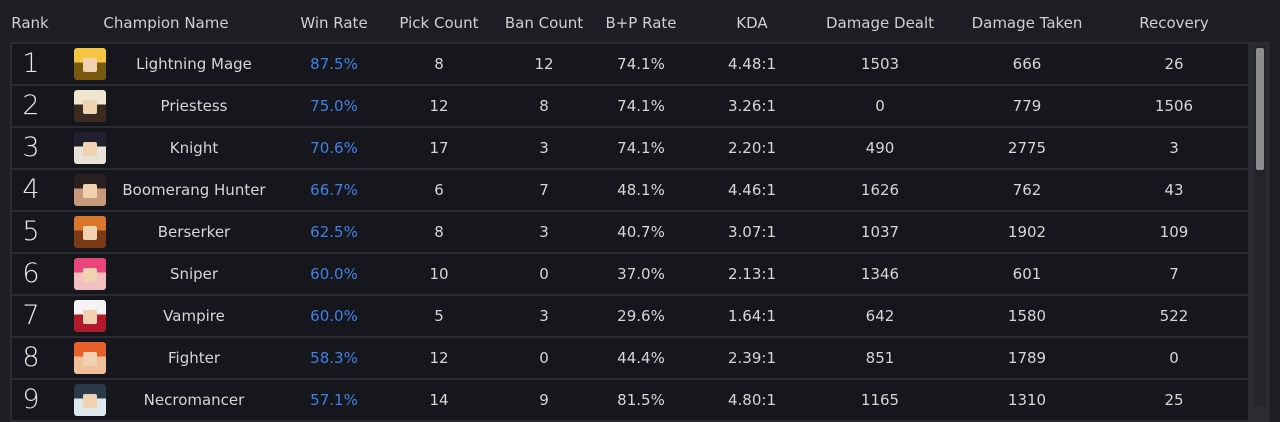  Describe the element at coordinates (1174, 23) in the screenshot. I see `column-header: Recovery` at that location.